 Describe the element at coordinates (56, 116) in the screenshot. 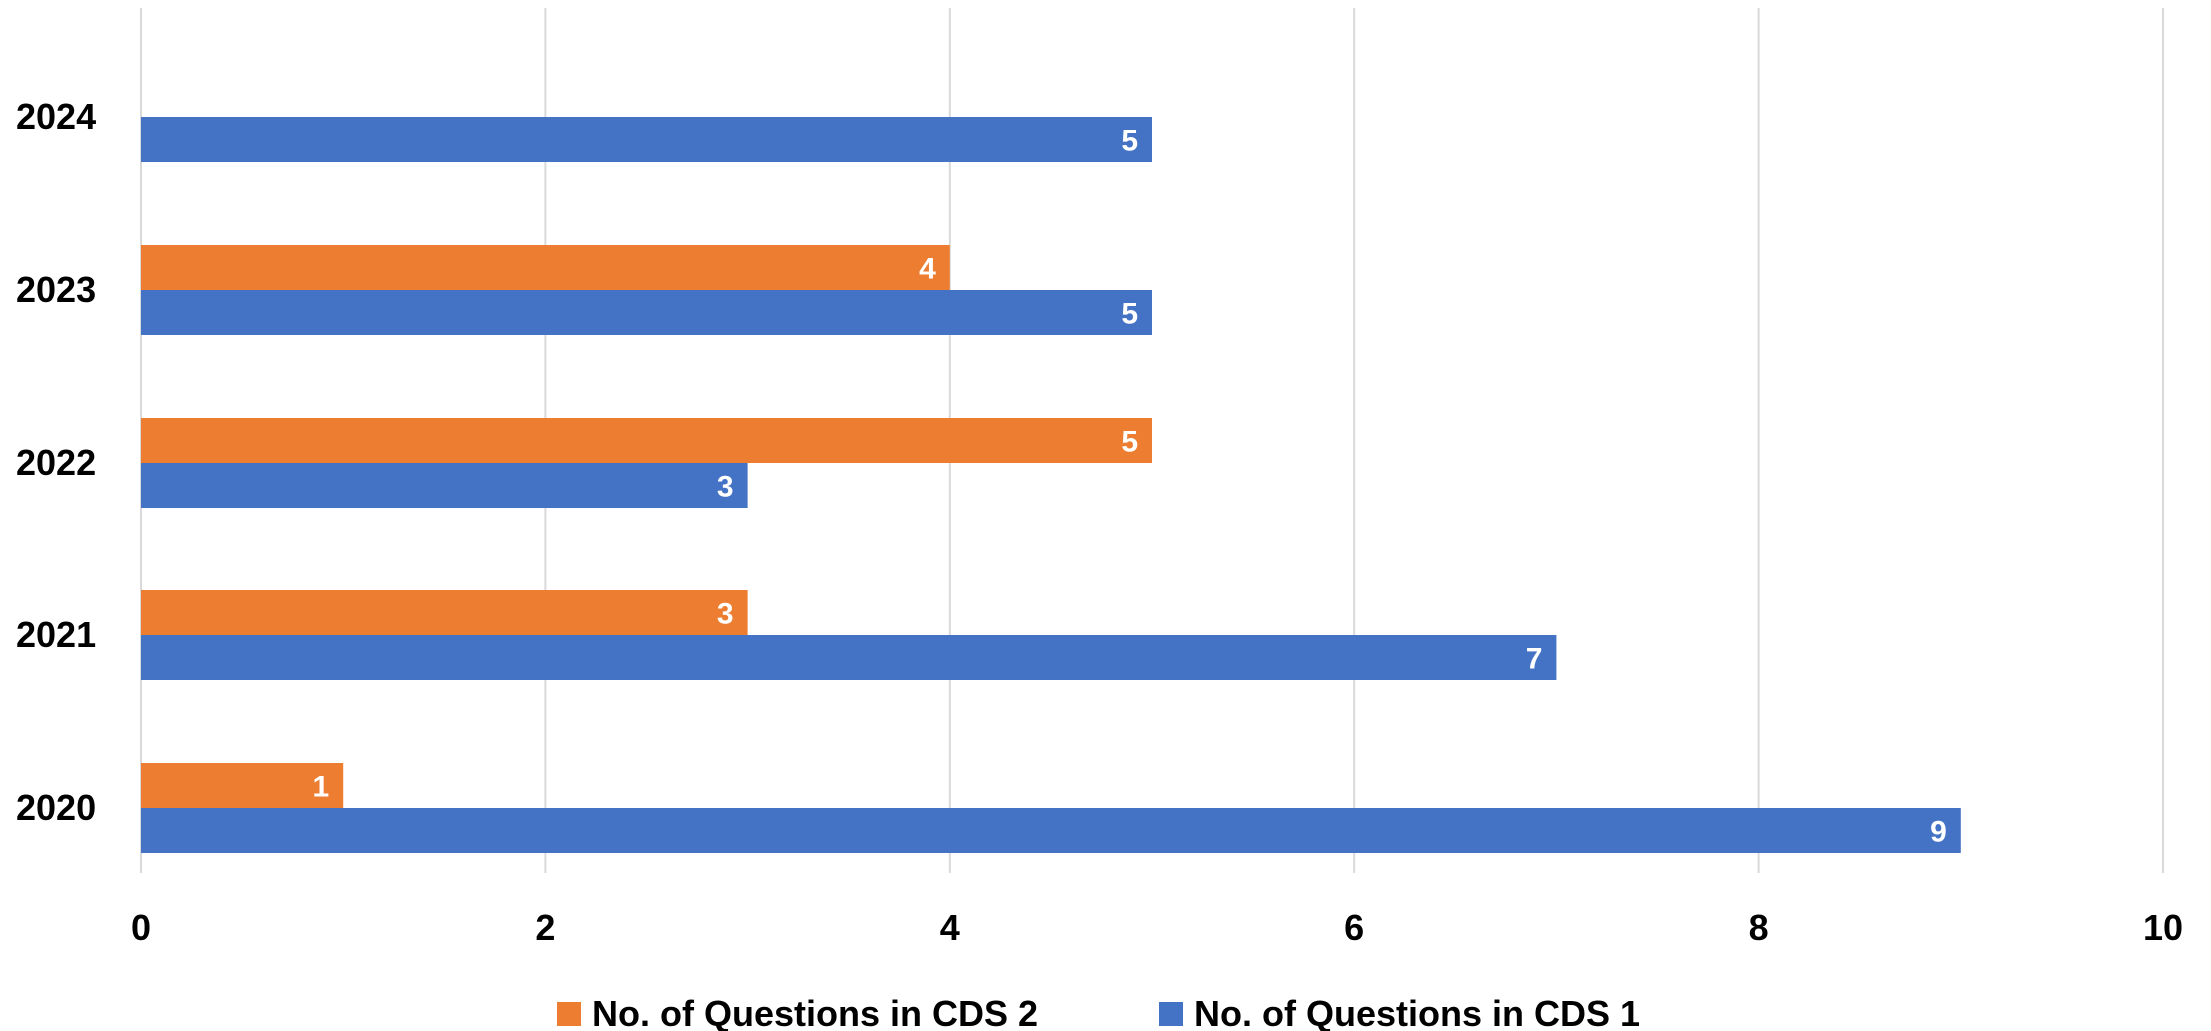

I see `category-label-2024: 2024` at that location.